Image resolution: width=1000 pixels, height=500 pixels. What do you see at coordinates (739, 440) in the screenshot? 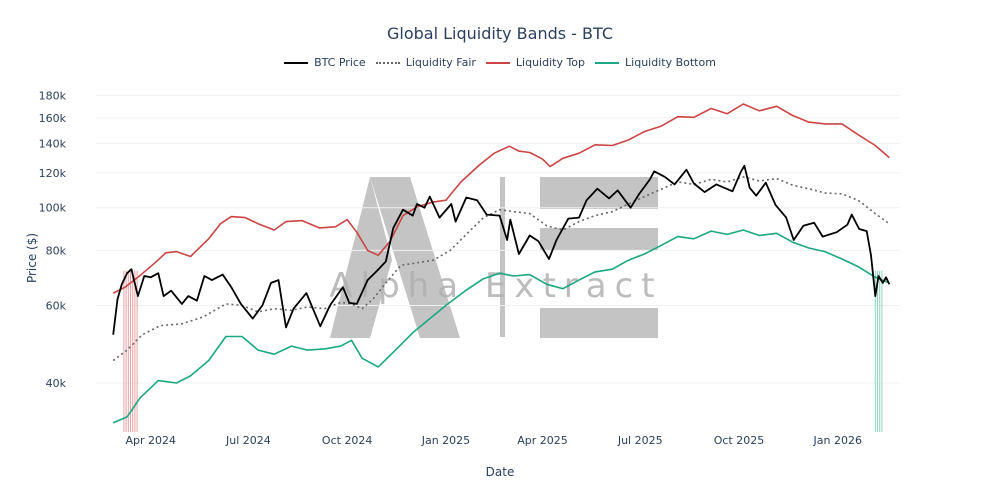
I see `x-tick-label: Oct 2025` at bounding box center [739, 440].